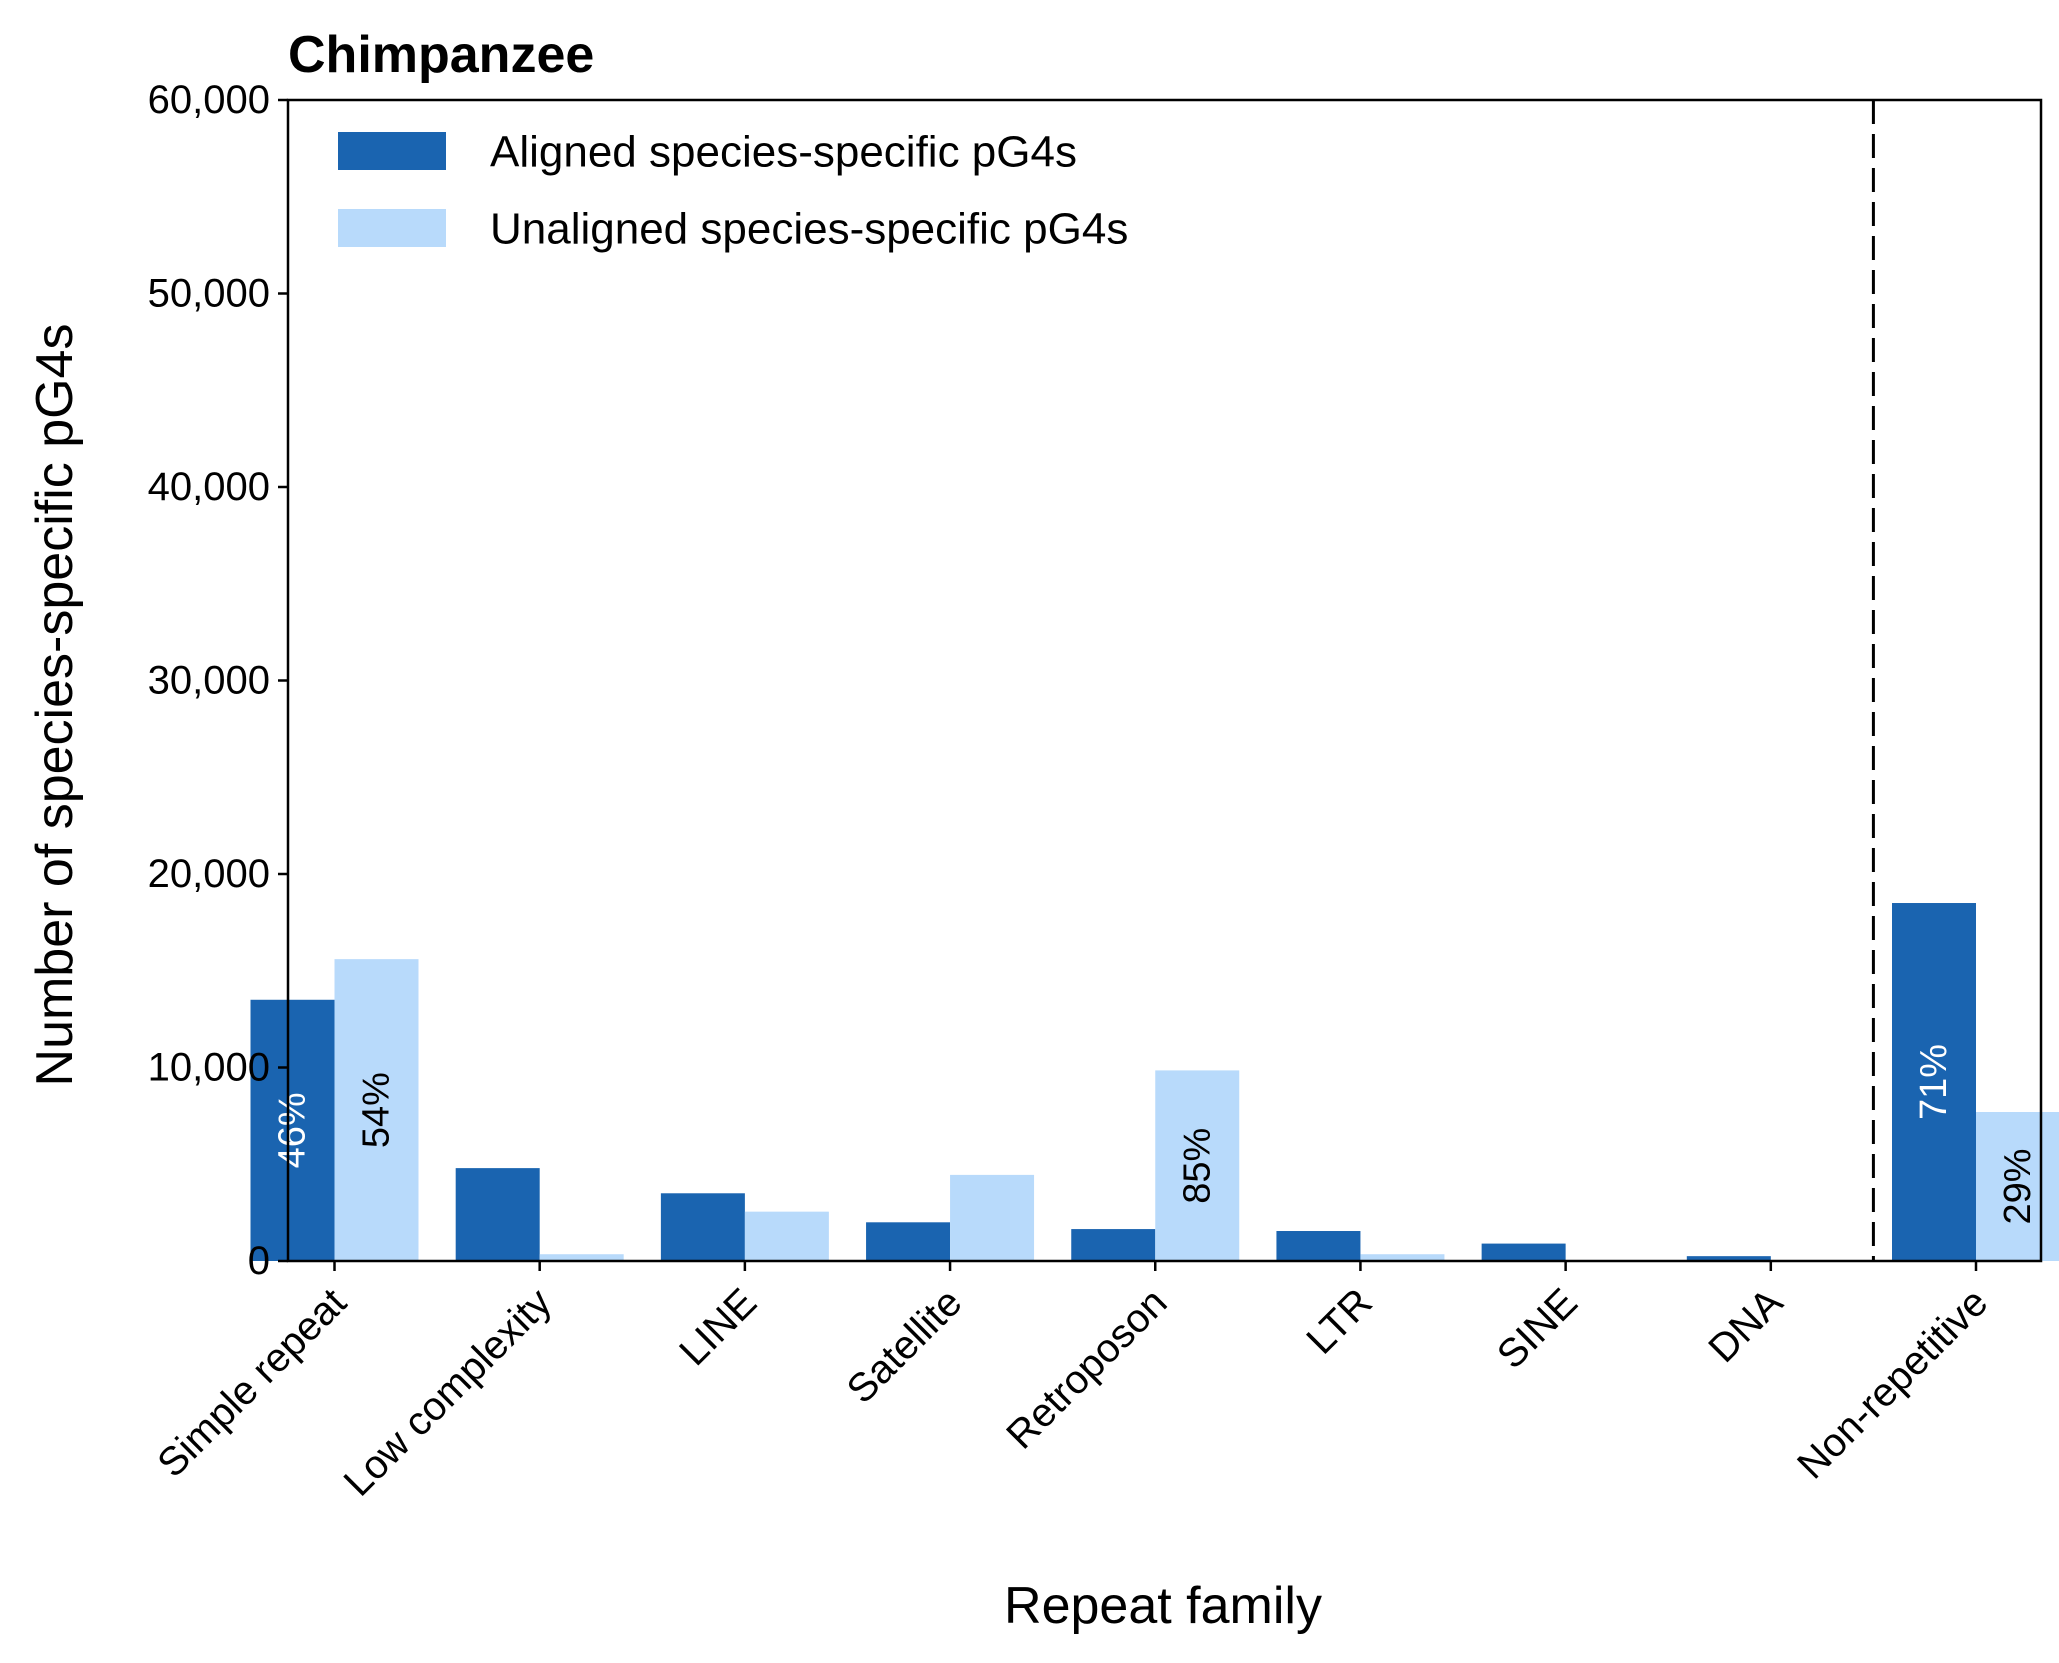 This screenshot has width=2059, height=1663. What do you see at coordinates (1537, 1328) in the screenshot?
I see `x-tick-label: SINE` at bounding box center [1537, 1328].